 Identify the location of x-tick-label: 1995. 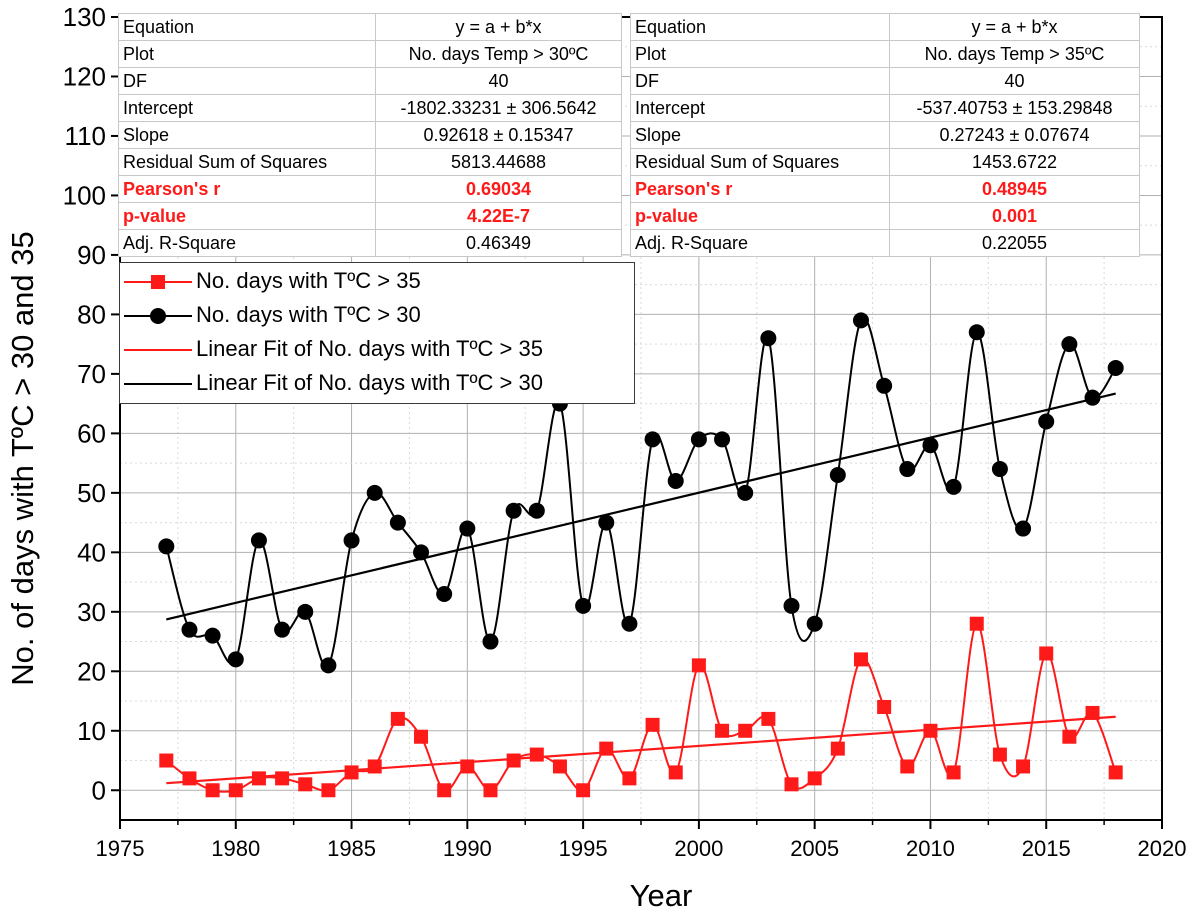
(583, 848).